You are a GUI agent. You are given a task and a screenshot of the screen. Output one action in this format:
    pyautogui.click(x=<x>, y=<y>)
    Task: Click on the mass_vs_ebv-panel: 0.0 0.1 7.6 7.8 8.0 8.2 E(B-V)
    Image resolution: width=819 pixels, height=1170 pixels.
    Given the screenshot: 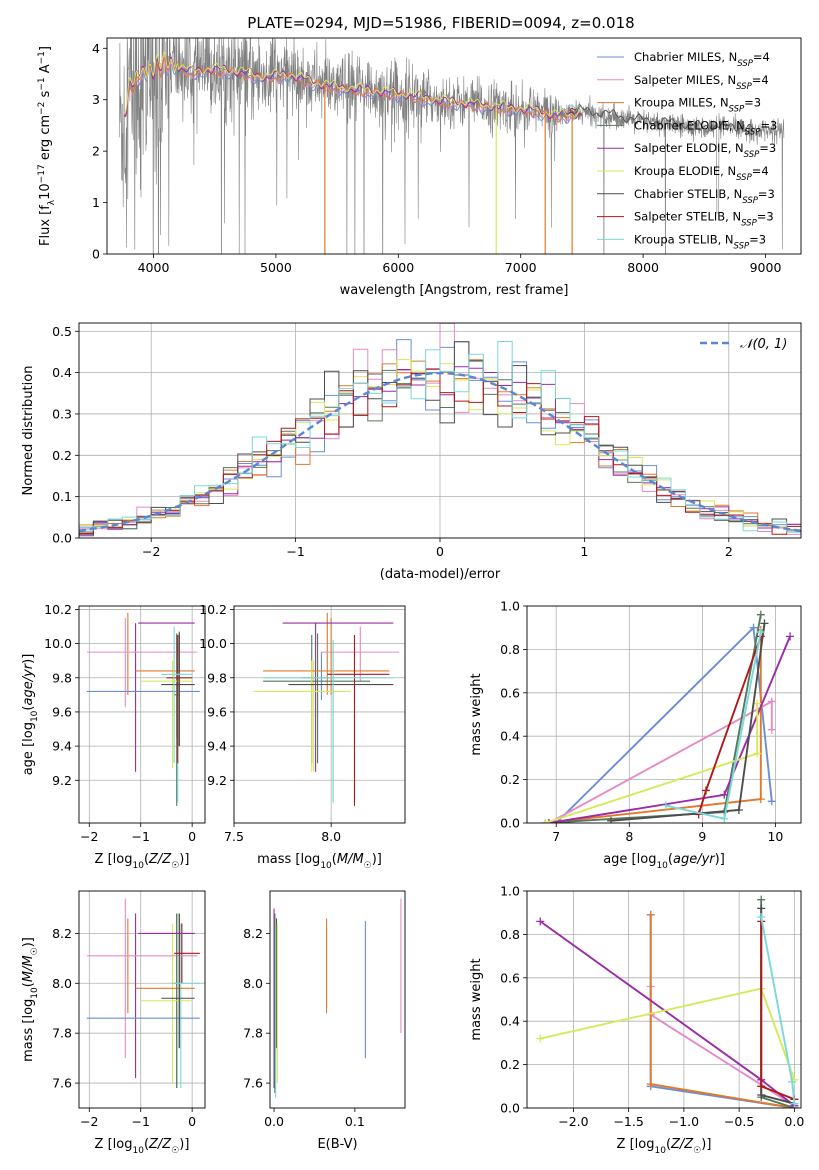 What is the action you would take?
    pyautogui.click(x=324, y=1021)
    